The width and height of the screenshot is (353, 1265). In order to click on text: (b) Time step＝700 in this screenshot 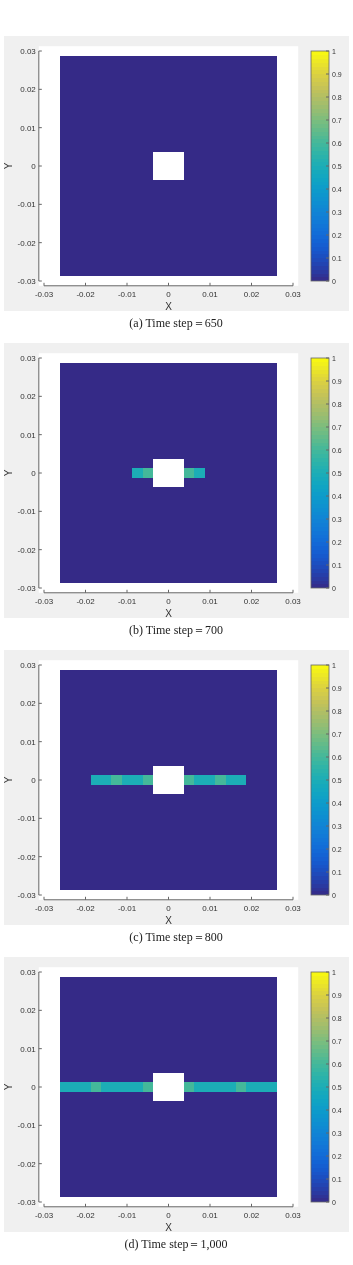, I will do `click(176, 630)`.